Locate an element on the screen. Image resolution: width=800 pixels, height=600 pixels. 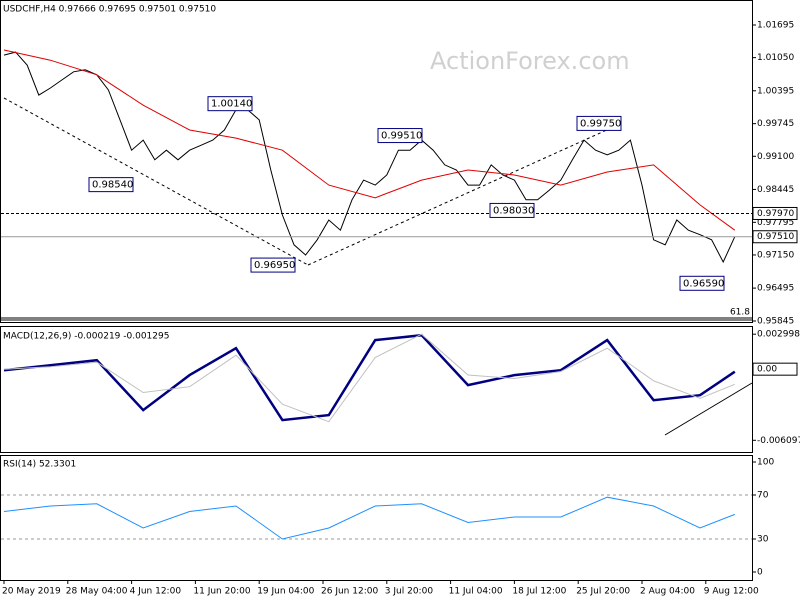
y-tick-label: 1.00395 is located at coordinates (775, 91).